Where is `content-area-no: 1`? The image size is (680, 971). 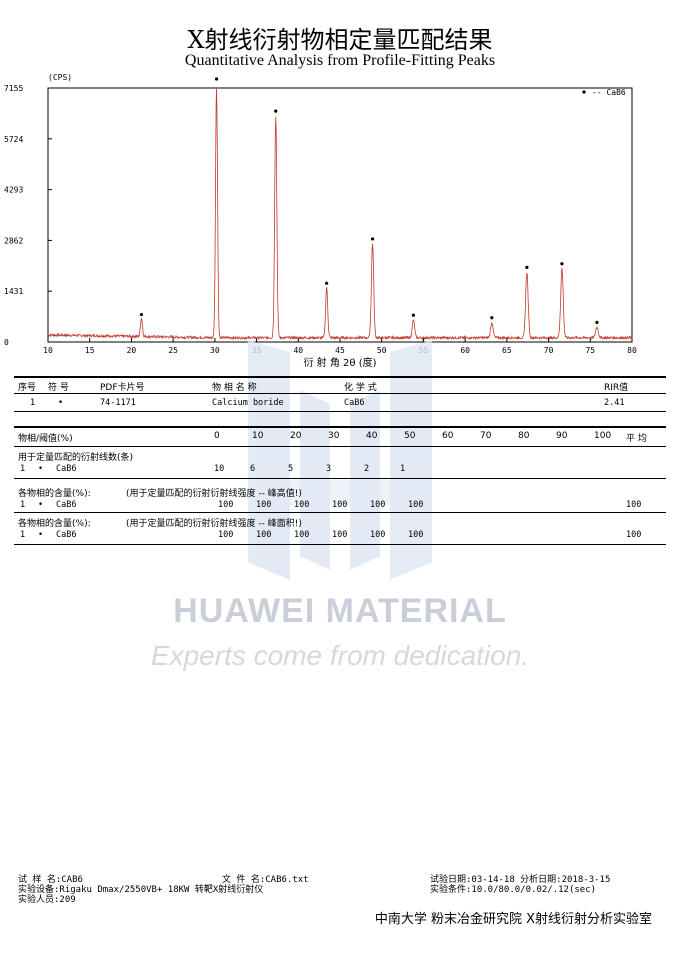 content-area-no: 1 is located at coordinates (23, 535).